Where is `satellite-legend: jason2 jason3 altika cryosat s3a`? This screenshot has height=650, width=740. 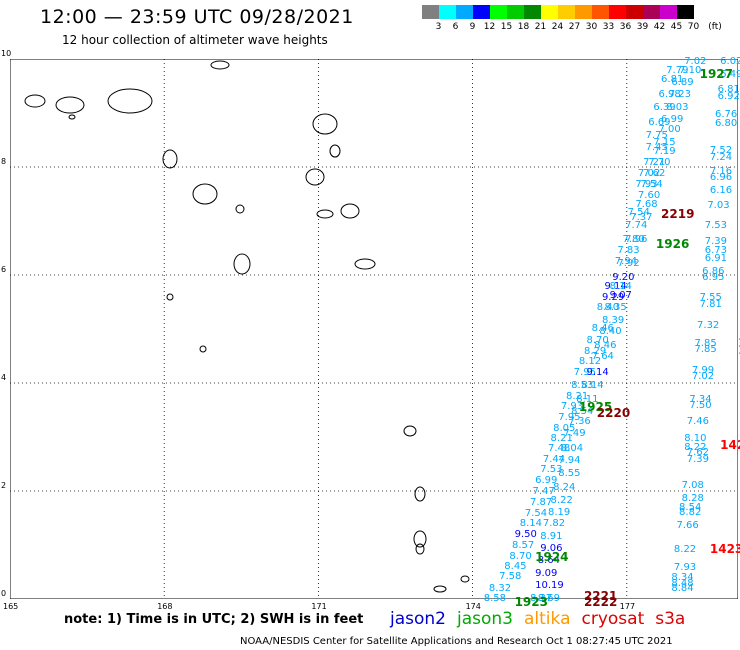
satellite-legend: jason2 jason3 altika cryosat s3a is located at coordinates (543, 619).